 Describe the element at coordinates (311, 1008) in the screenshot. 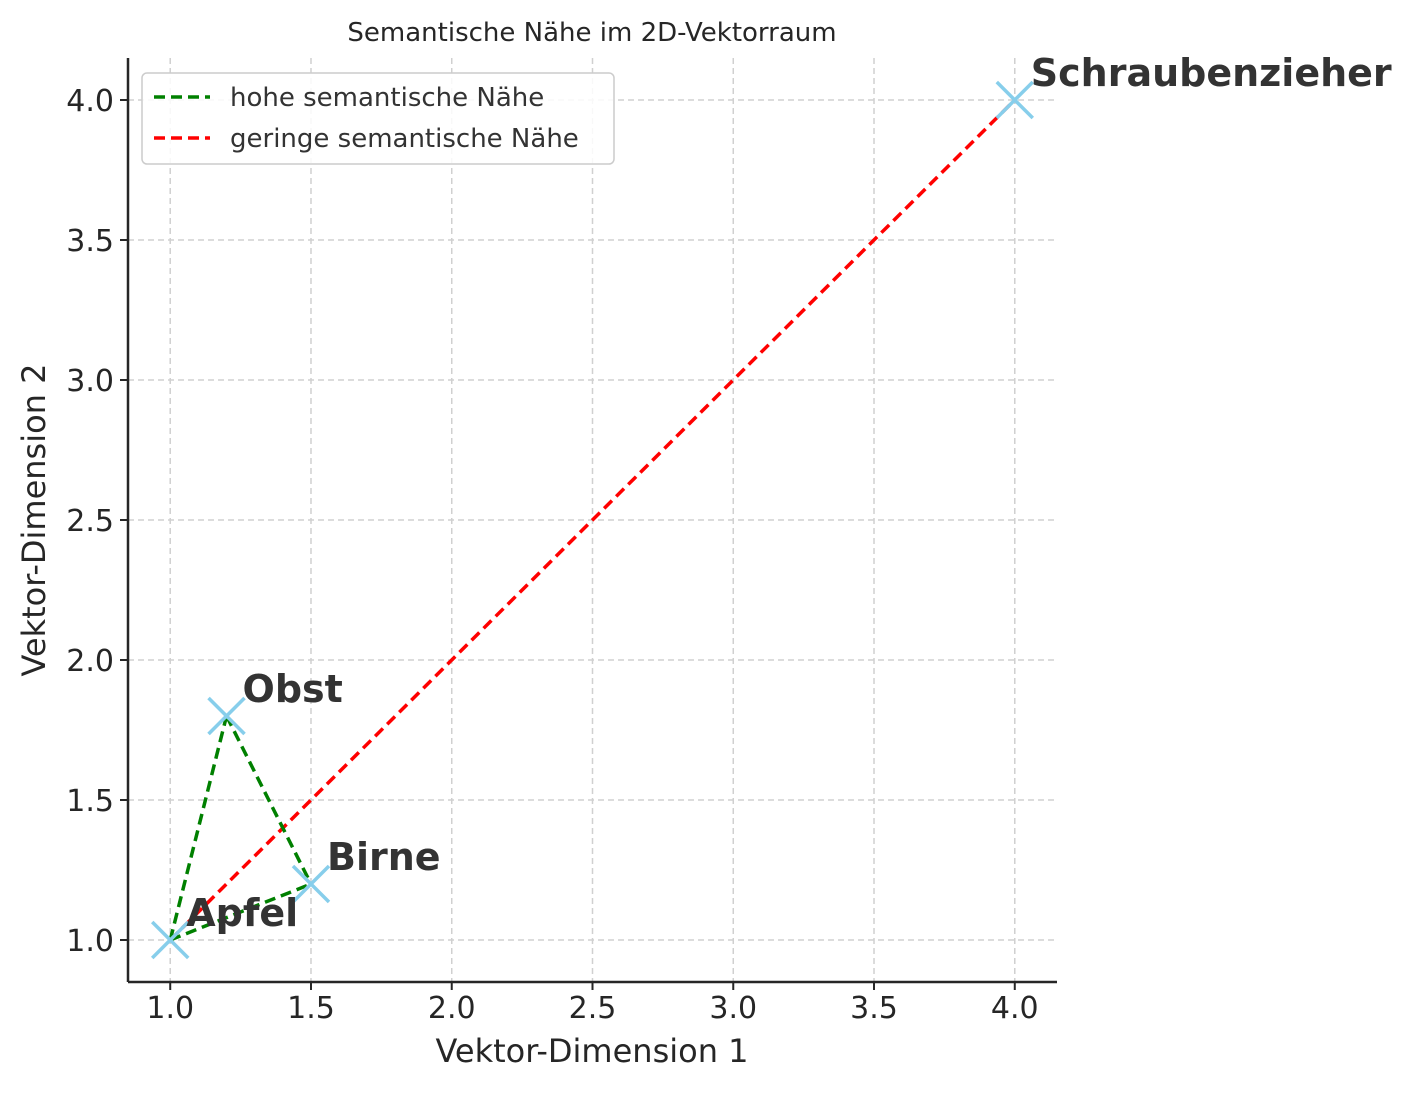

I see `x-tick-label: 1.5` at that location.